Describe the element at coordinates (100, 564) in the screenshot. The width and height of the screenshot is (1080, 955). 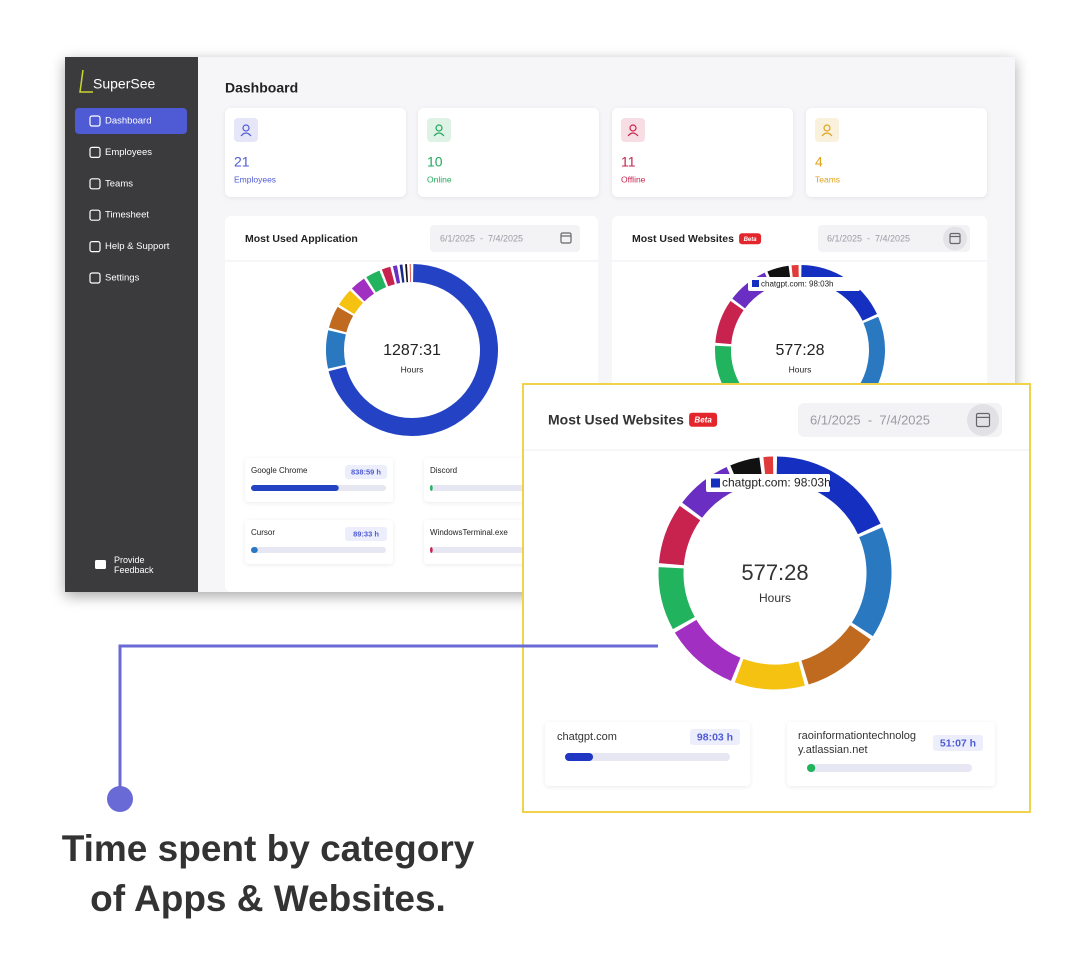
I see `feedback-icon` at that location.